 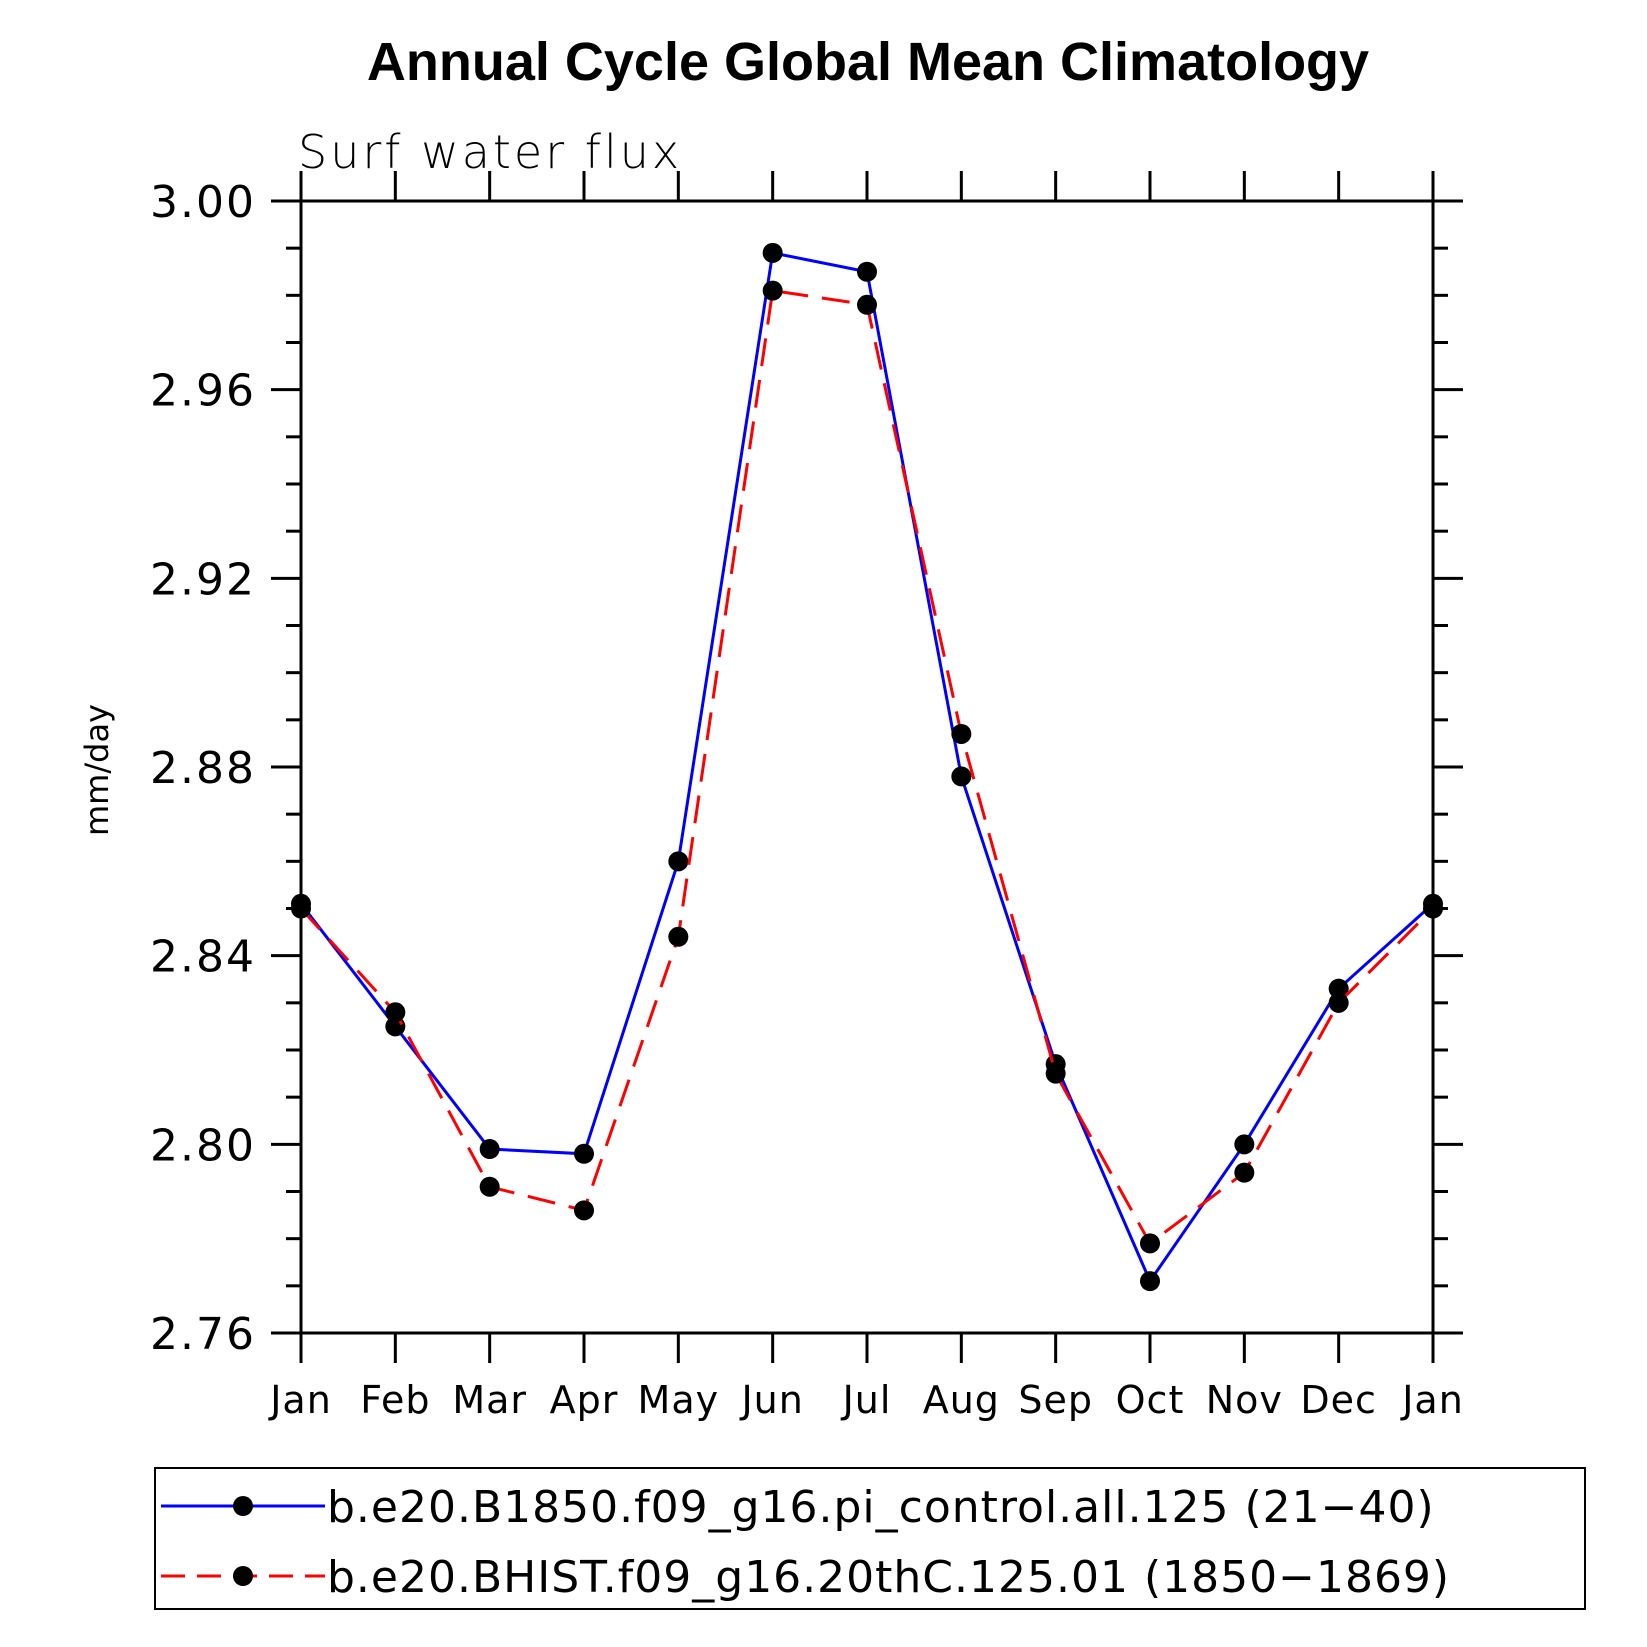 I want to click on y-tick-label: 2.84, so click(x=203, y=957).